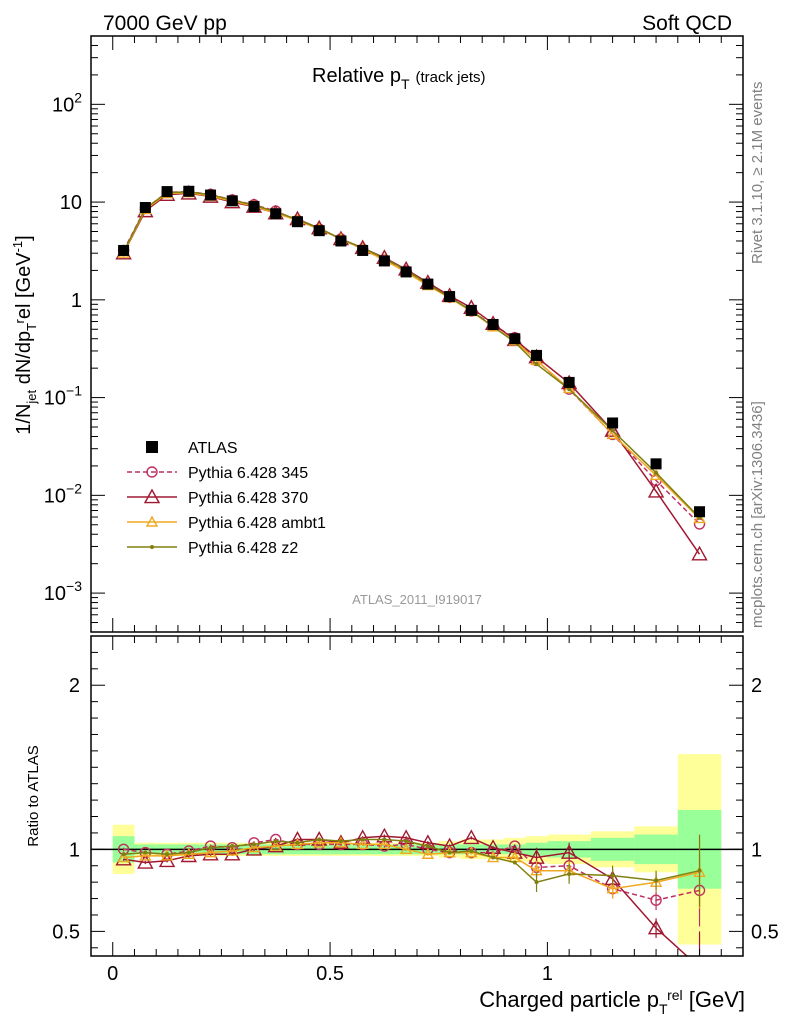 This screenshot has height=1024, width=786. What do you see at coordinates (63, 396) in the screenshot?
I see `y-tick-label: 10⁻¹` at bounding box center [63, 396].